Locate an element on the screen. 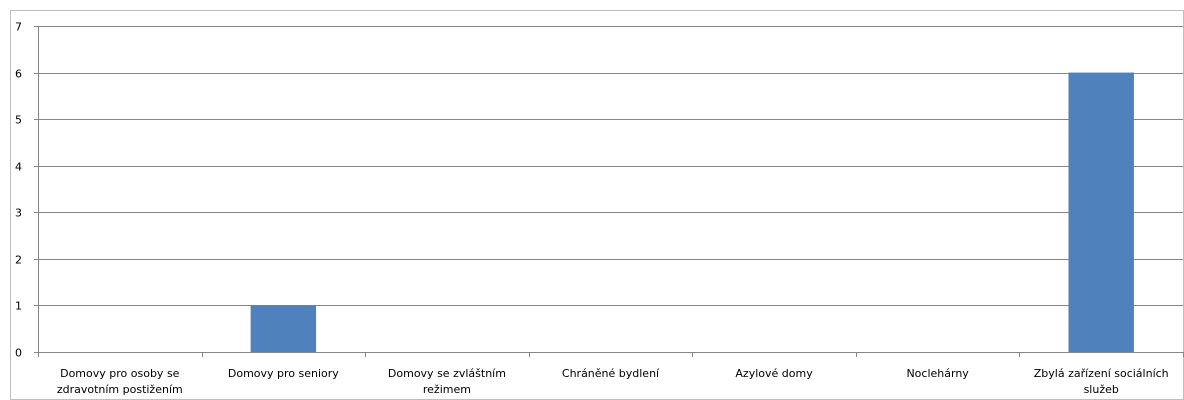  x-category-label: Chráněné bydlení is located at coordinates (611, 373).